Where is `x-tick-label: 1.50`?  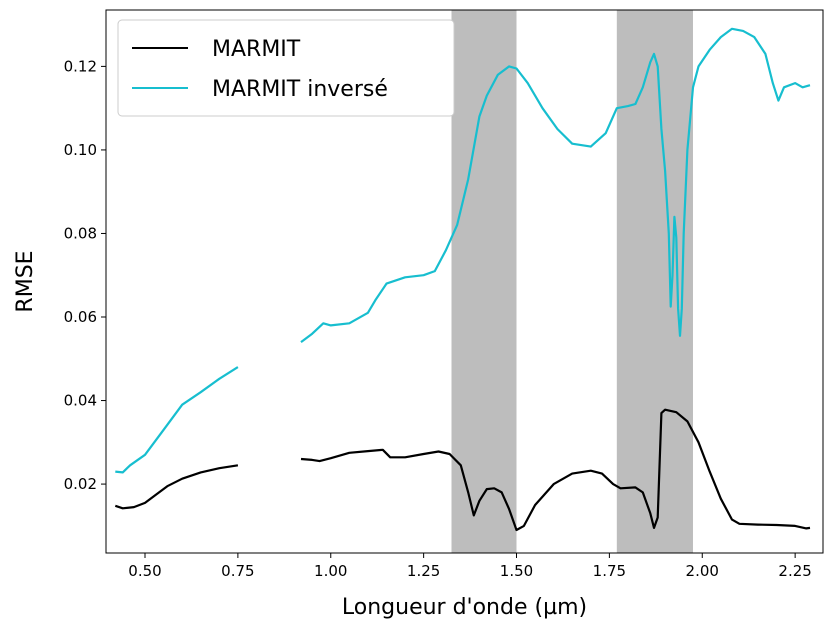 x-tick-label: 1.50 is located at coordinates (516, 571).